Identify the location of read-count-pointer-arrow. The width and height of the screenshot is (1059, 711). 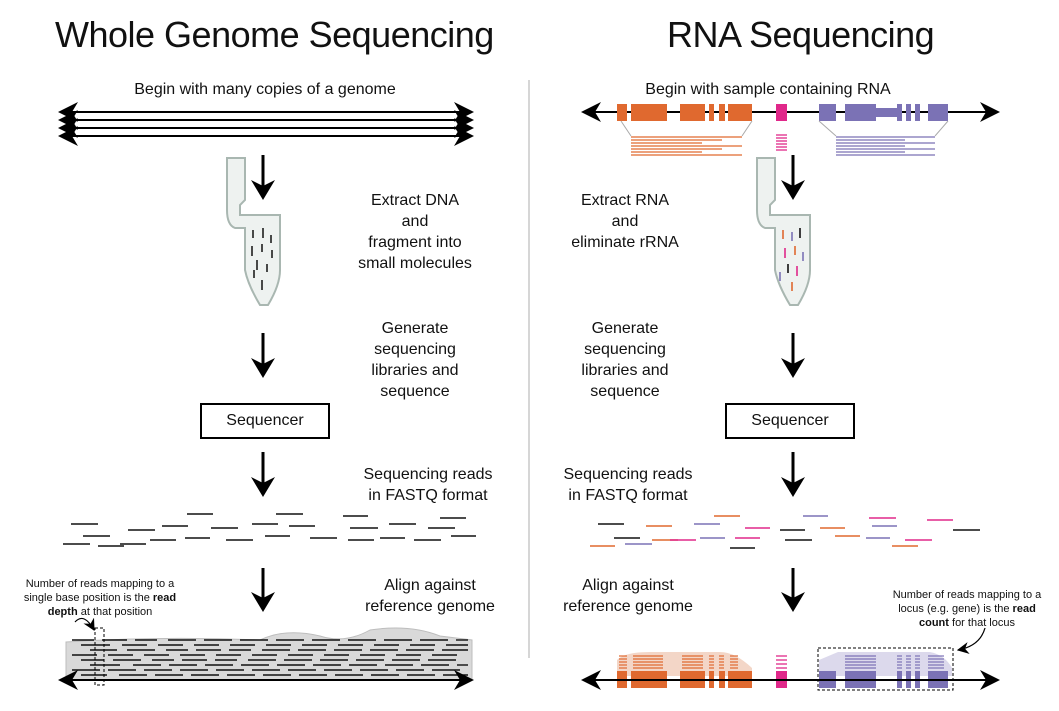
(971, 640).